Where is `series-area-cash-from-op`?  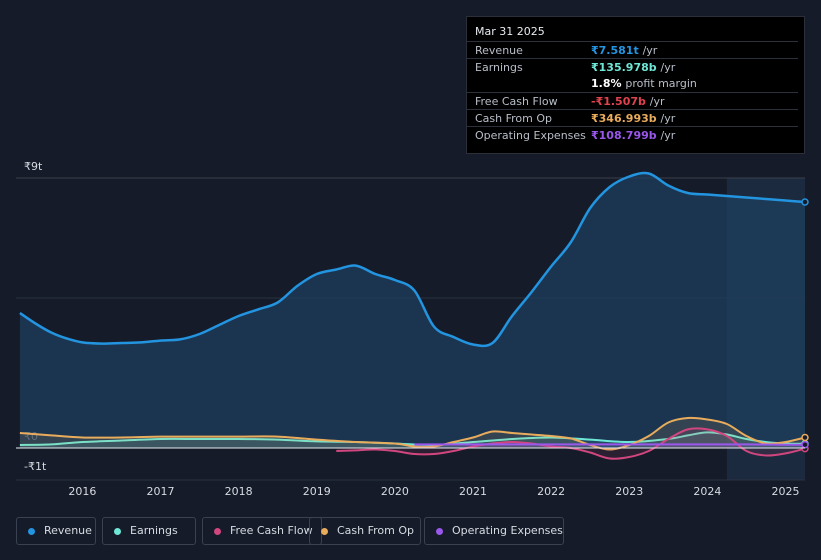 series-area-cash-from-op is located at coordinates (412, 433).